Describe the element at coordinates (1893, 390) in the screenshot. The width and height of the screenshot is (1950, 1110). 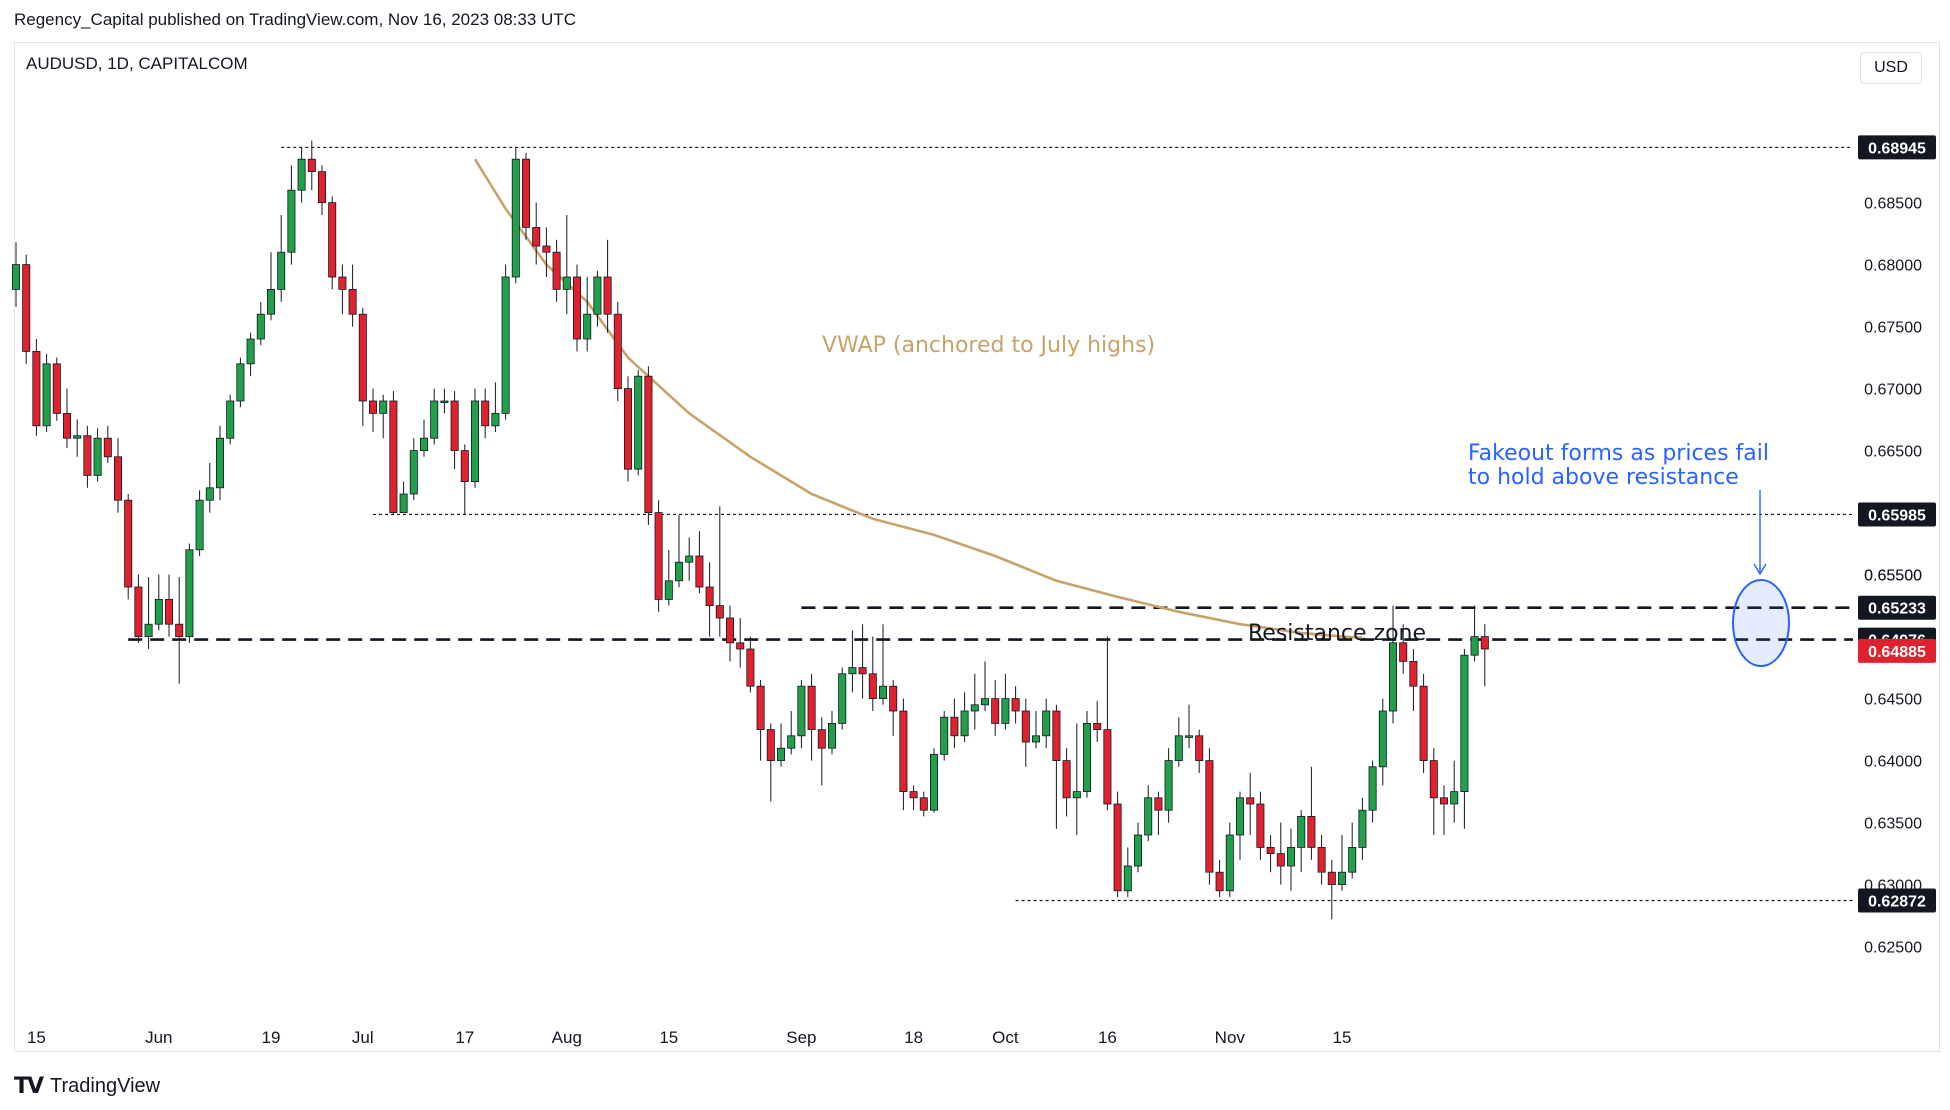
I see `y-tick-label: 0.67000` at that location.